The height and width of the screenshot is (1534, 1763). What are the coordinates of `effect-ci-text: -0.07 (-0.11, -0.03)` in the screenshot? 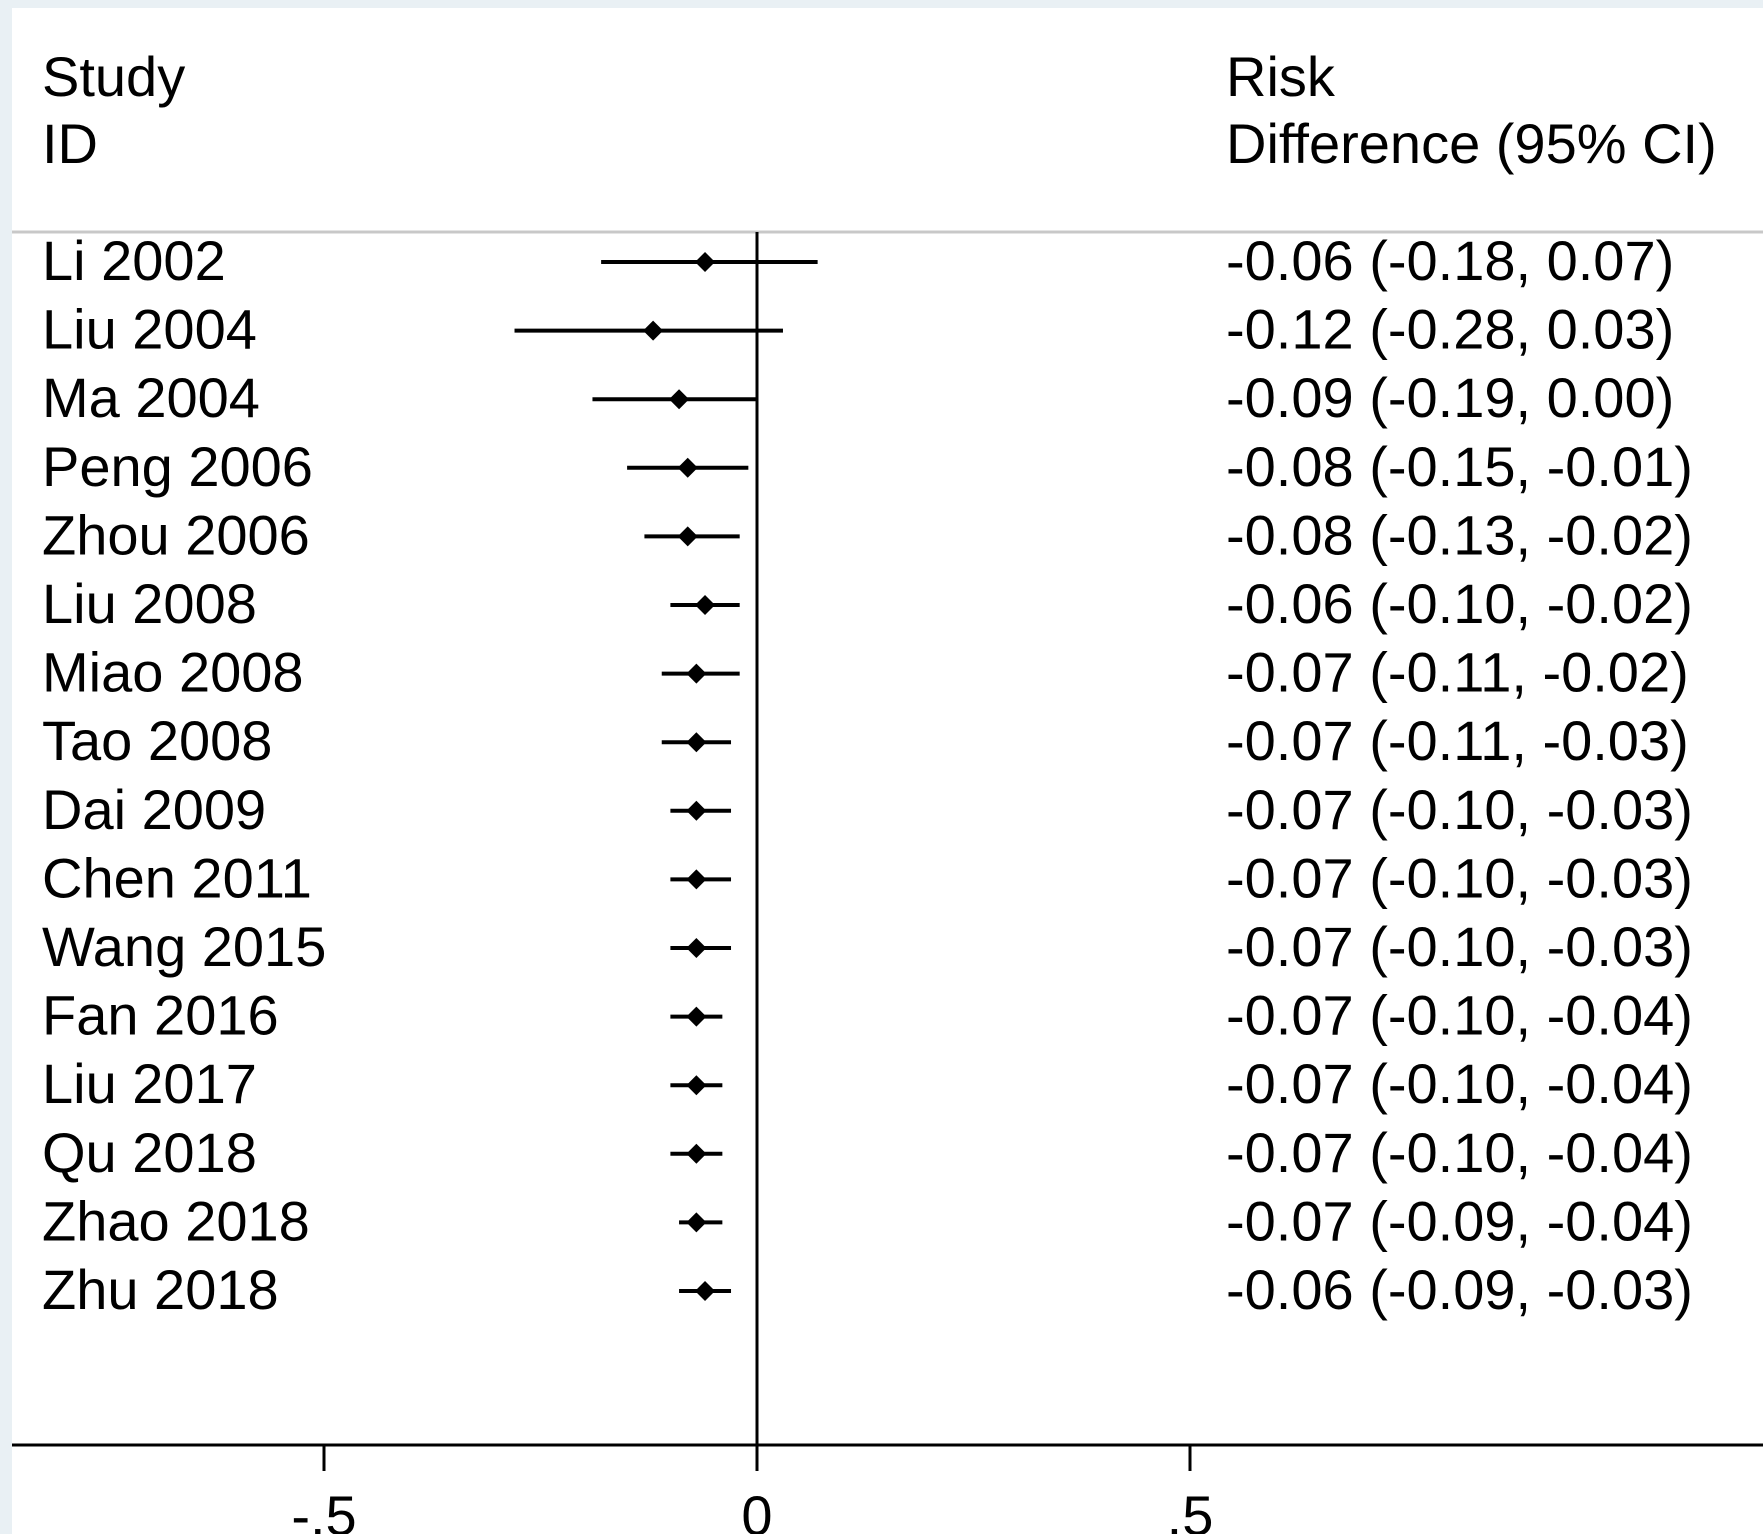 It's located at (1457, 740).